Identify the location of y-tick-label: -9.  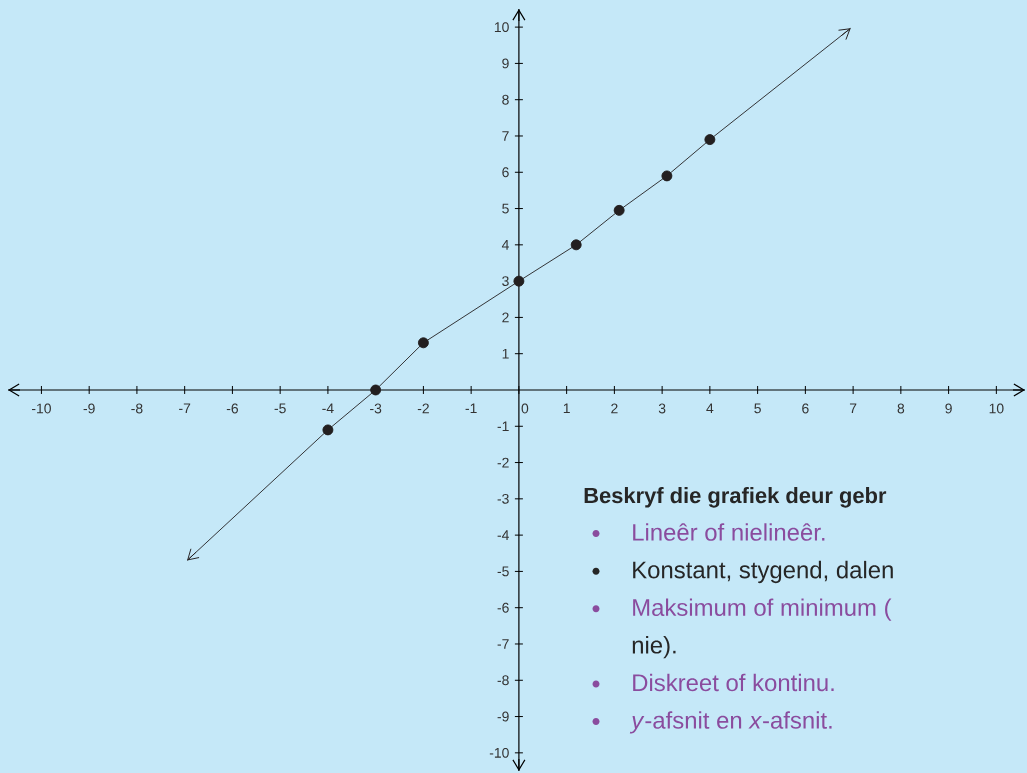
(503, 716).